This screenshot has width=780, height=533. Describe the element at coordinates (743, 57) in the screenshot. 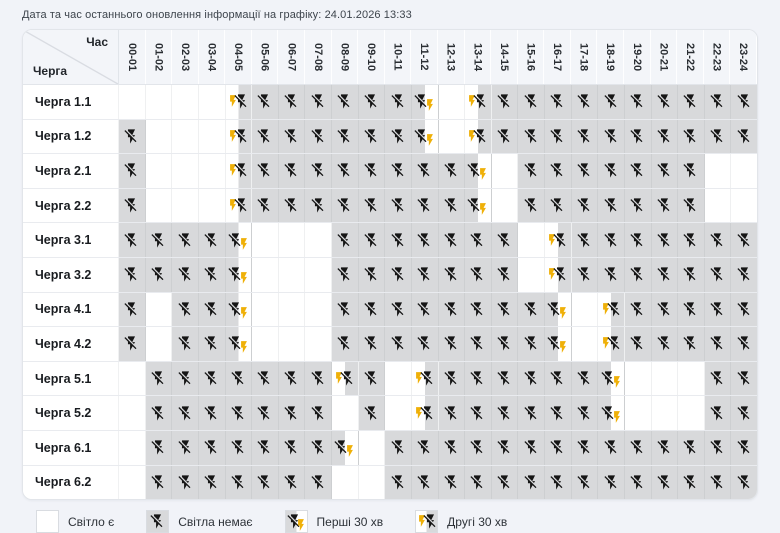

I see `hour-header: 23-24` at that location.